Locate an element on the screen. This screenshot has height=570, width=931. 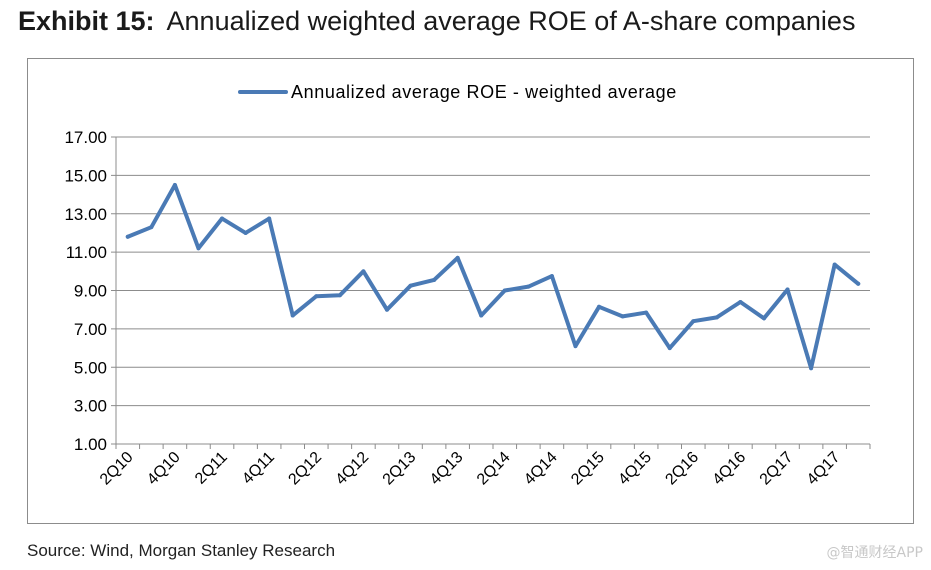
x-tick-label: 2Q11 is located at coordinates (211, 468).